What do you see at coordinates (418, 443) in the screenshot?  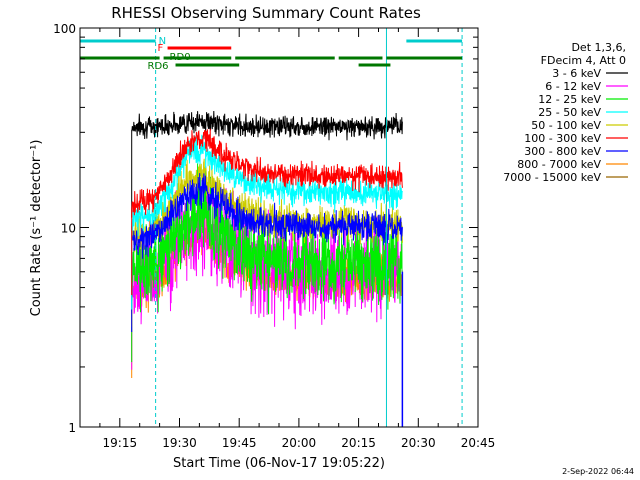 I see `x-tick-label-2030: 20:30` at bounding box center [418, 443].